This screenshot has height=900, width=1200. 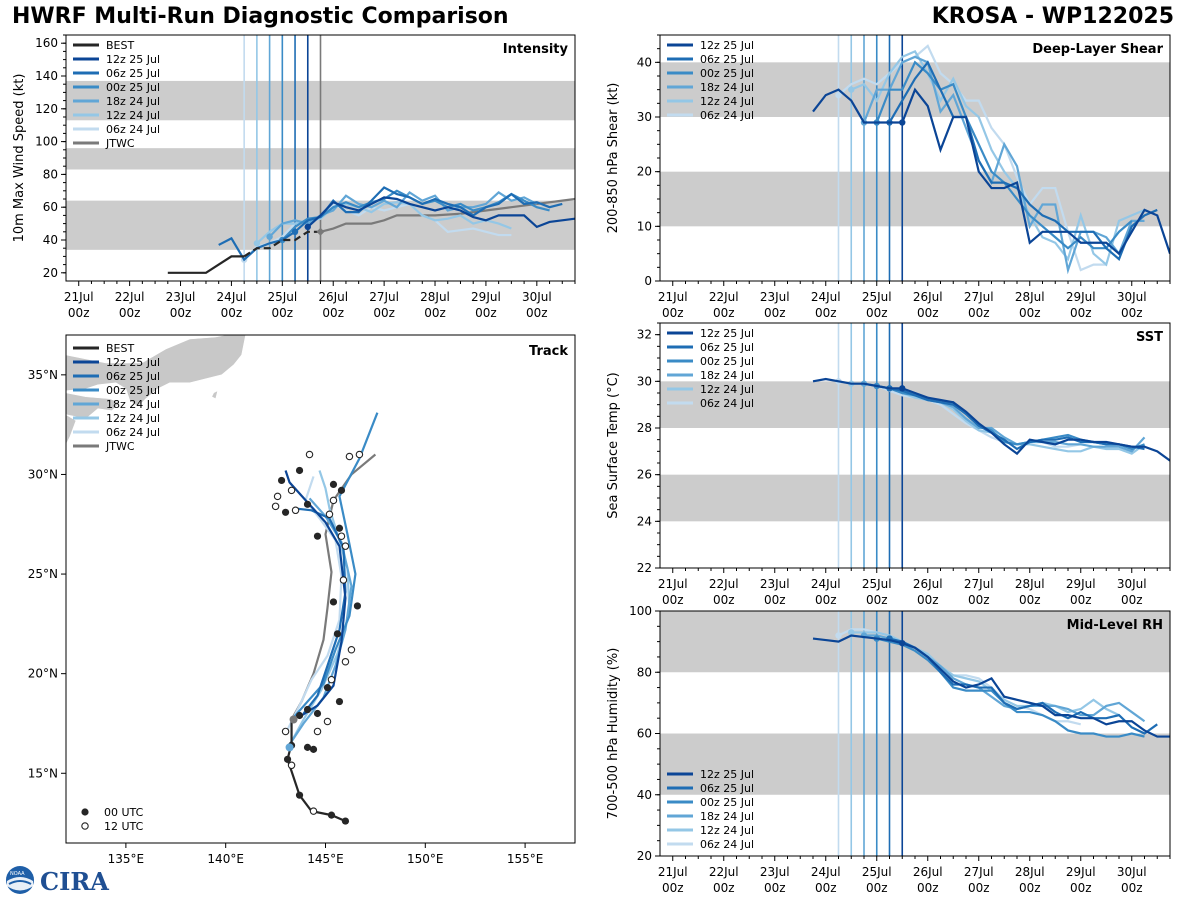 I want to click on intensity-series-jtwc, so click(x=447, y=215).